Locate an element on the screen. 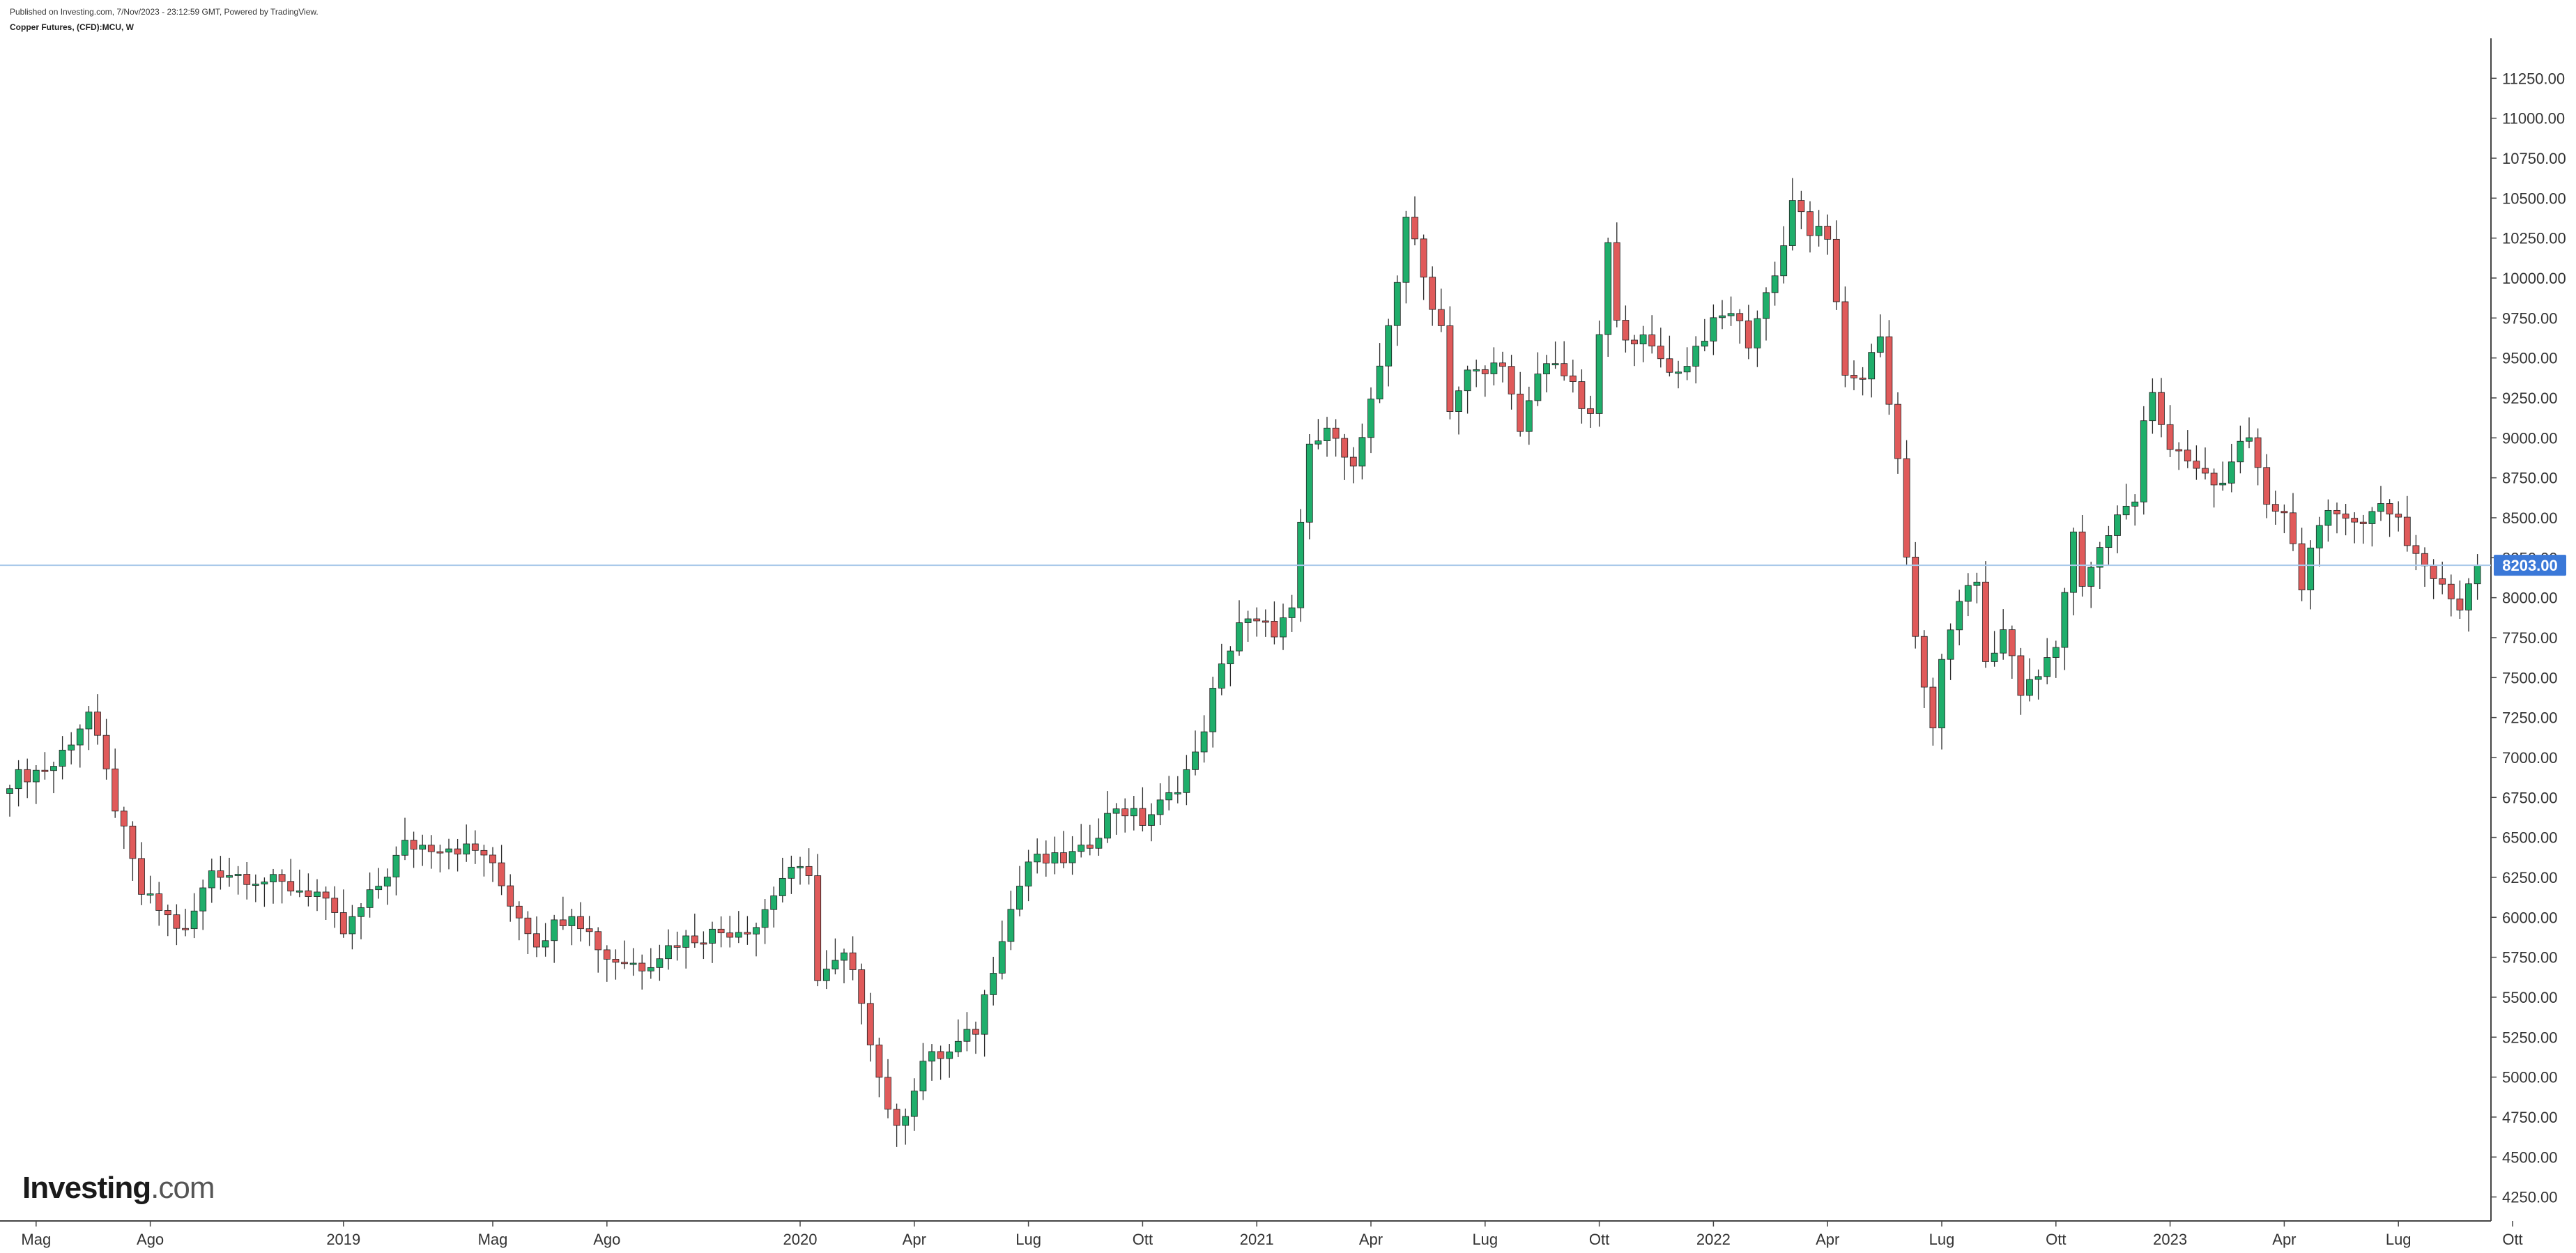  y-tick-label: 8000.00 is located at coordinates (2530, 598).